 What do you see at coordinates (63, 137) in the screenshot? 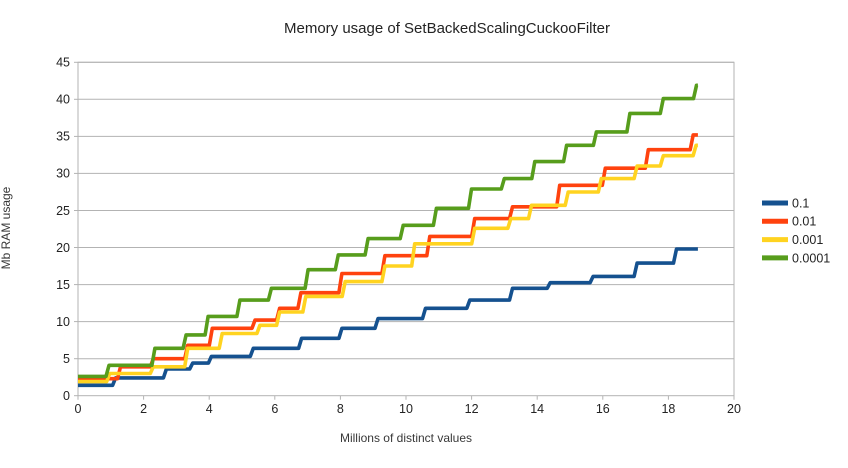
I see `y-tick-label: 35` at bounding box center [63, 137].